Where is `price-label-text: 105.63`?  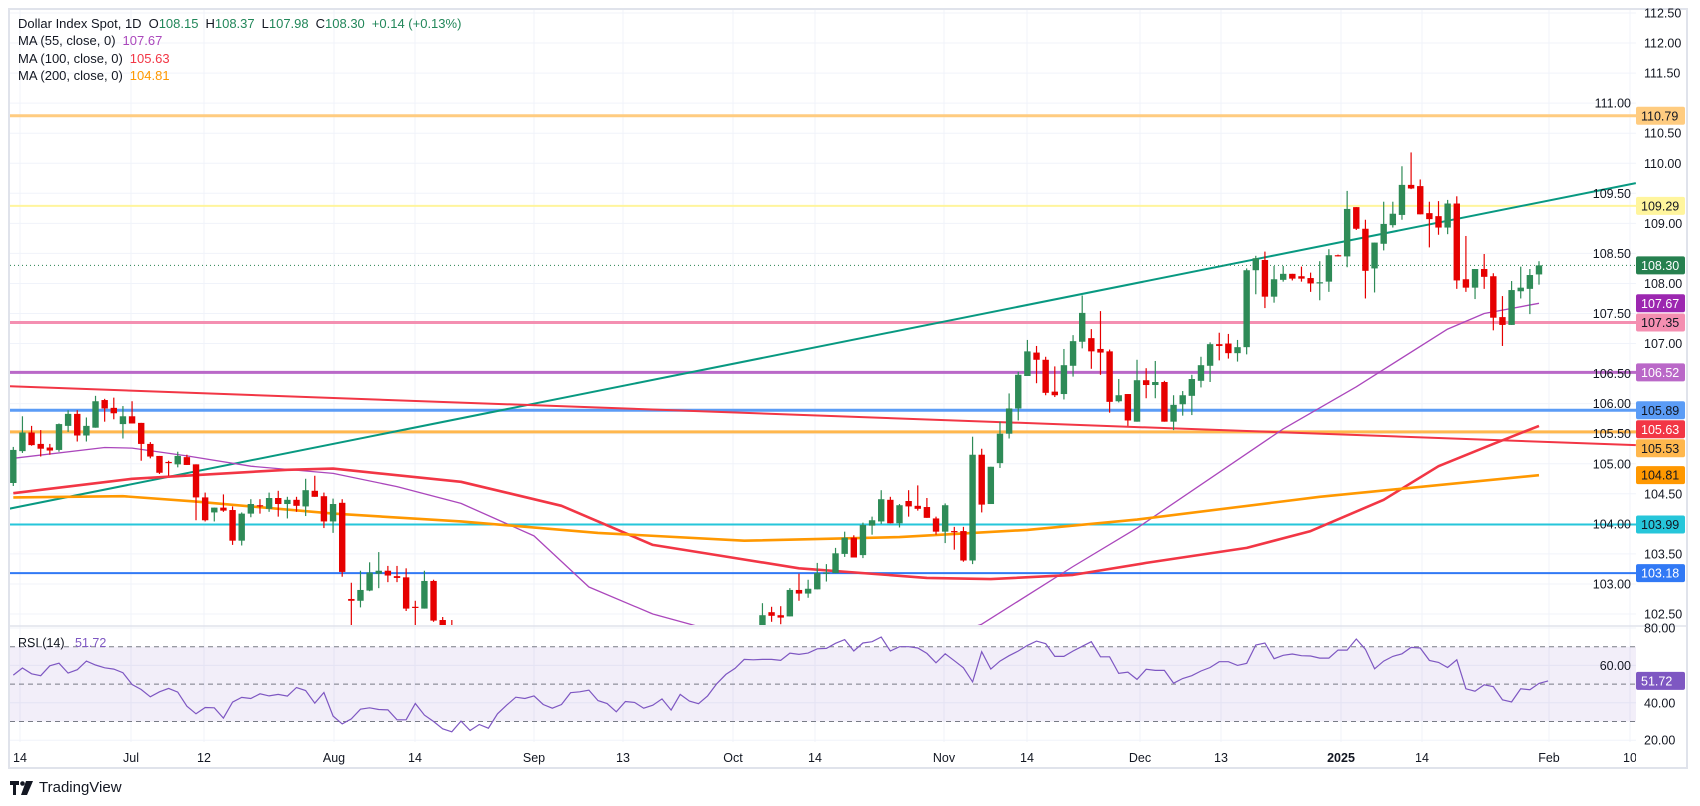
price-label-text: 105.63 is located at coordinates (1660, 430).